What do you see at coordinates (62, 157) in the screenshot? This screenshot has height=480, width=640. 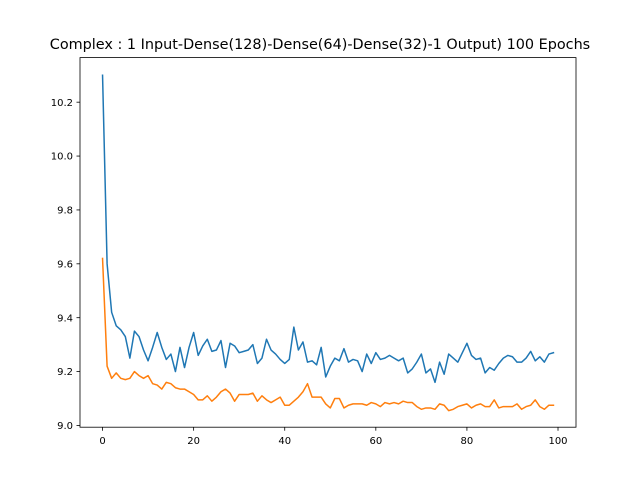 I see `y-tick-label: 10.0` at bounding box center [62, 157].